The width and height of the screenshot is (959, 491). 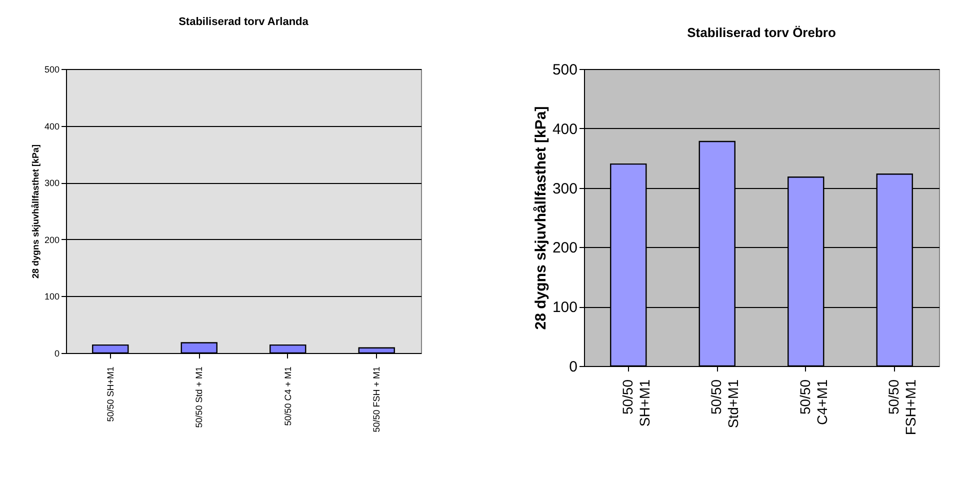 What do you see at coordinates (287, 396) in the screenshot?
I see `x-tick-label: 50/50 C4 + M1` at bounding box center [287, 396].